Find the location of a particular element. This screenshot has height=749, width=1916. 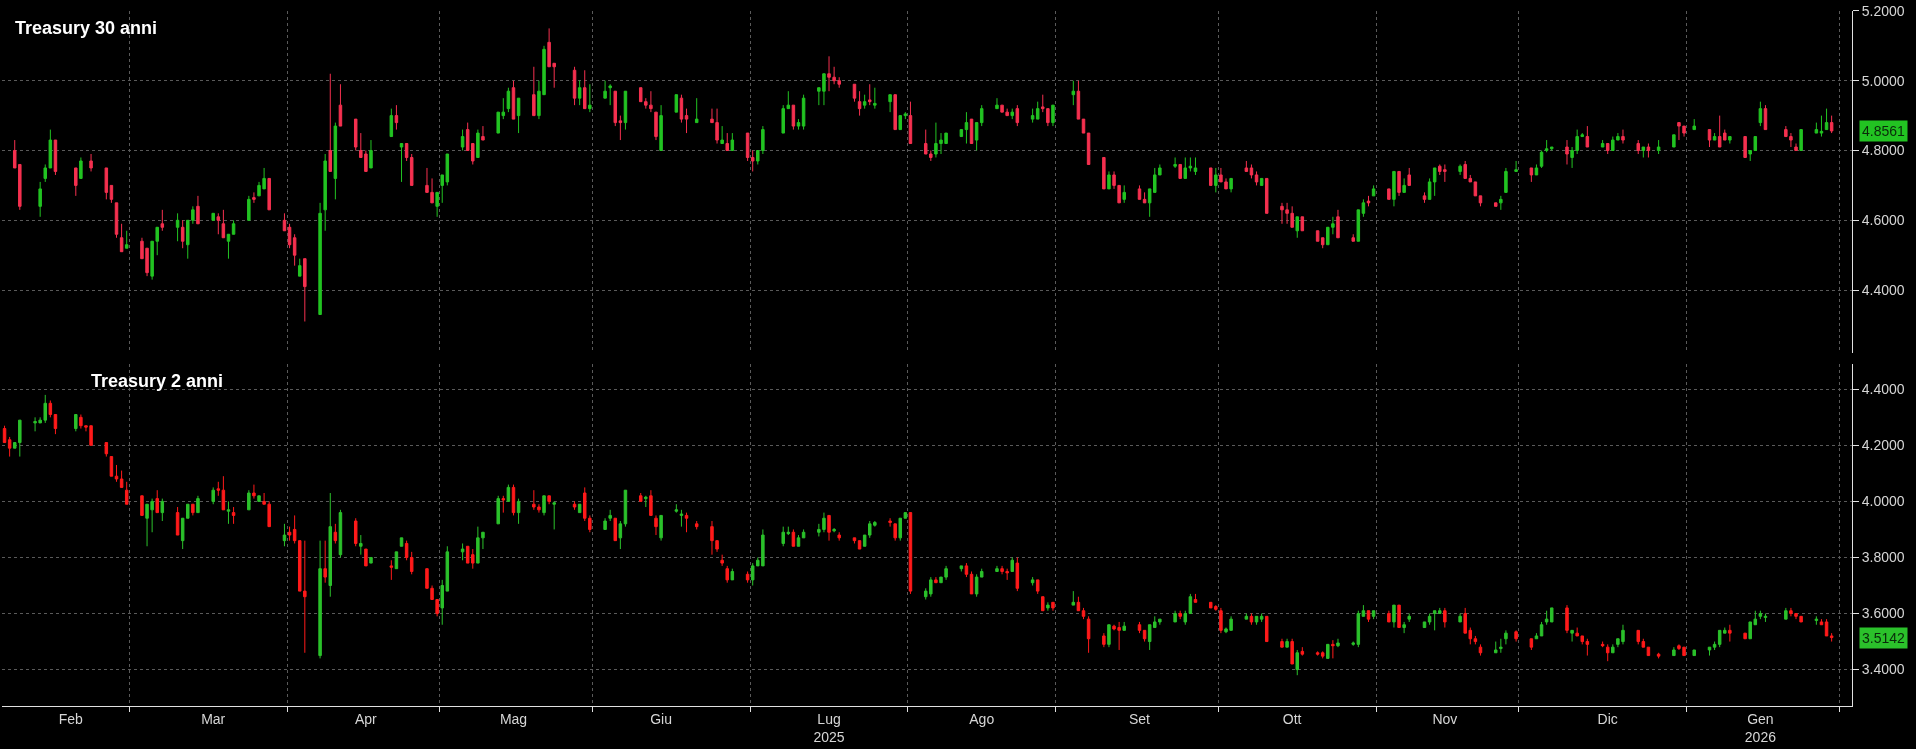

chart-title: Treasury 2 anni is located at coordinates (157, 381).